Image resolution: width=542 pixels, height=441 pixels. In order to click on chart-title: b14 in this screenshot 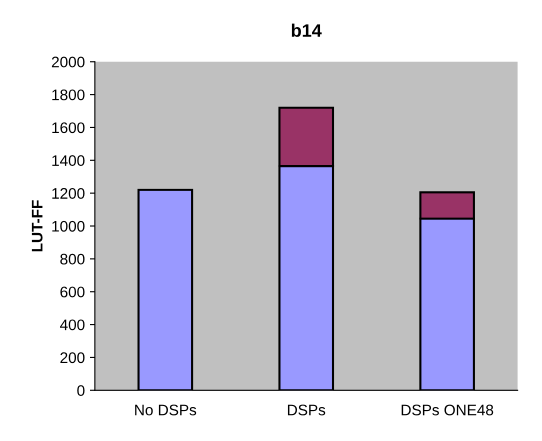, I will do `click(307, 30)`.